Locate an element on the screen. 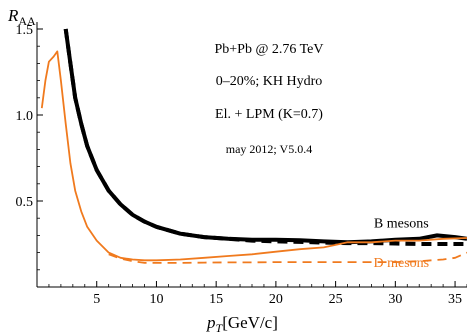 This screenshot has height=333, width=467. annotation-collision: Pb+Pb @ 2.76 TeV is located at coordinates (268, 49).